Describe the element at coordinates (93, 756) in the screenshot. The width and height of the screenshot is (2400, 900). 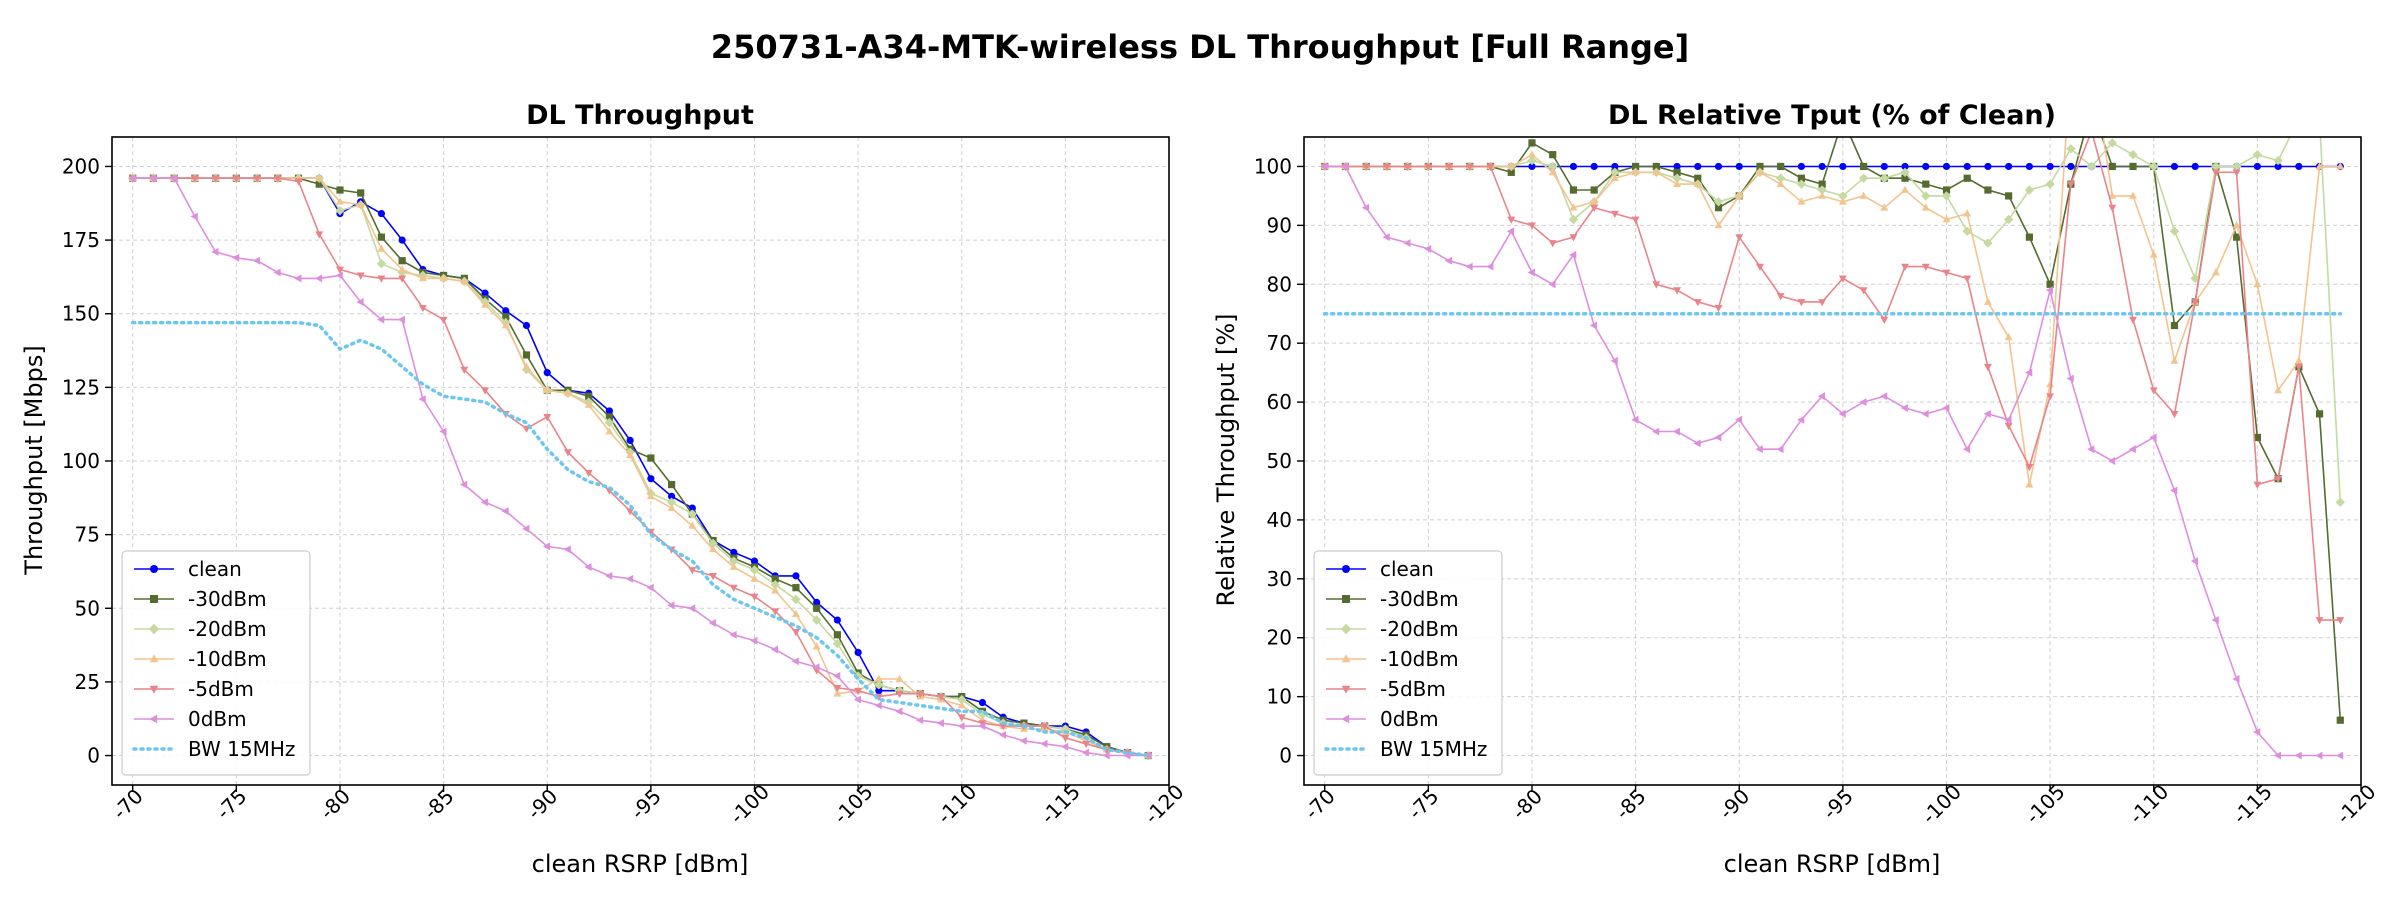
I see `y-tick-label: 0` at that location.